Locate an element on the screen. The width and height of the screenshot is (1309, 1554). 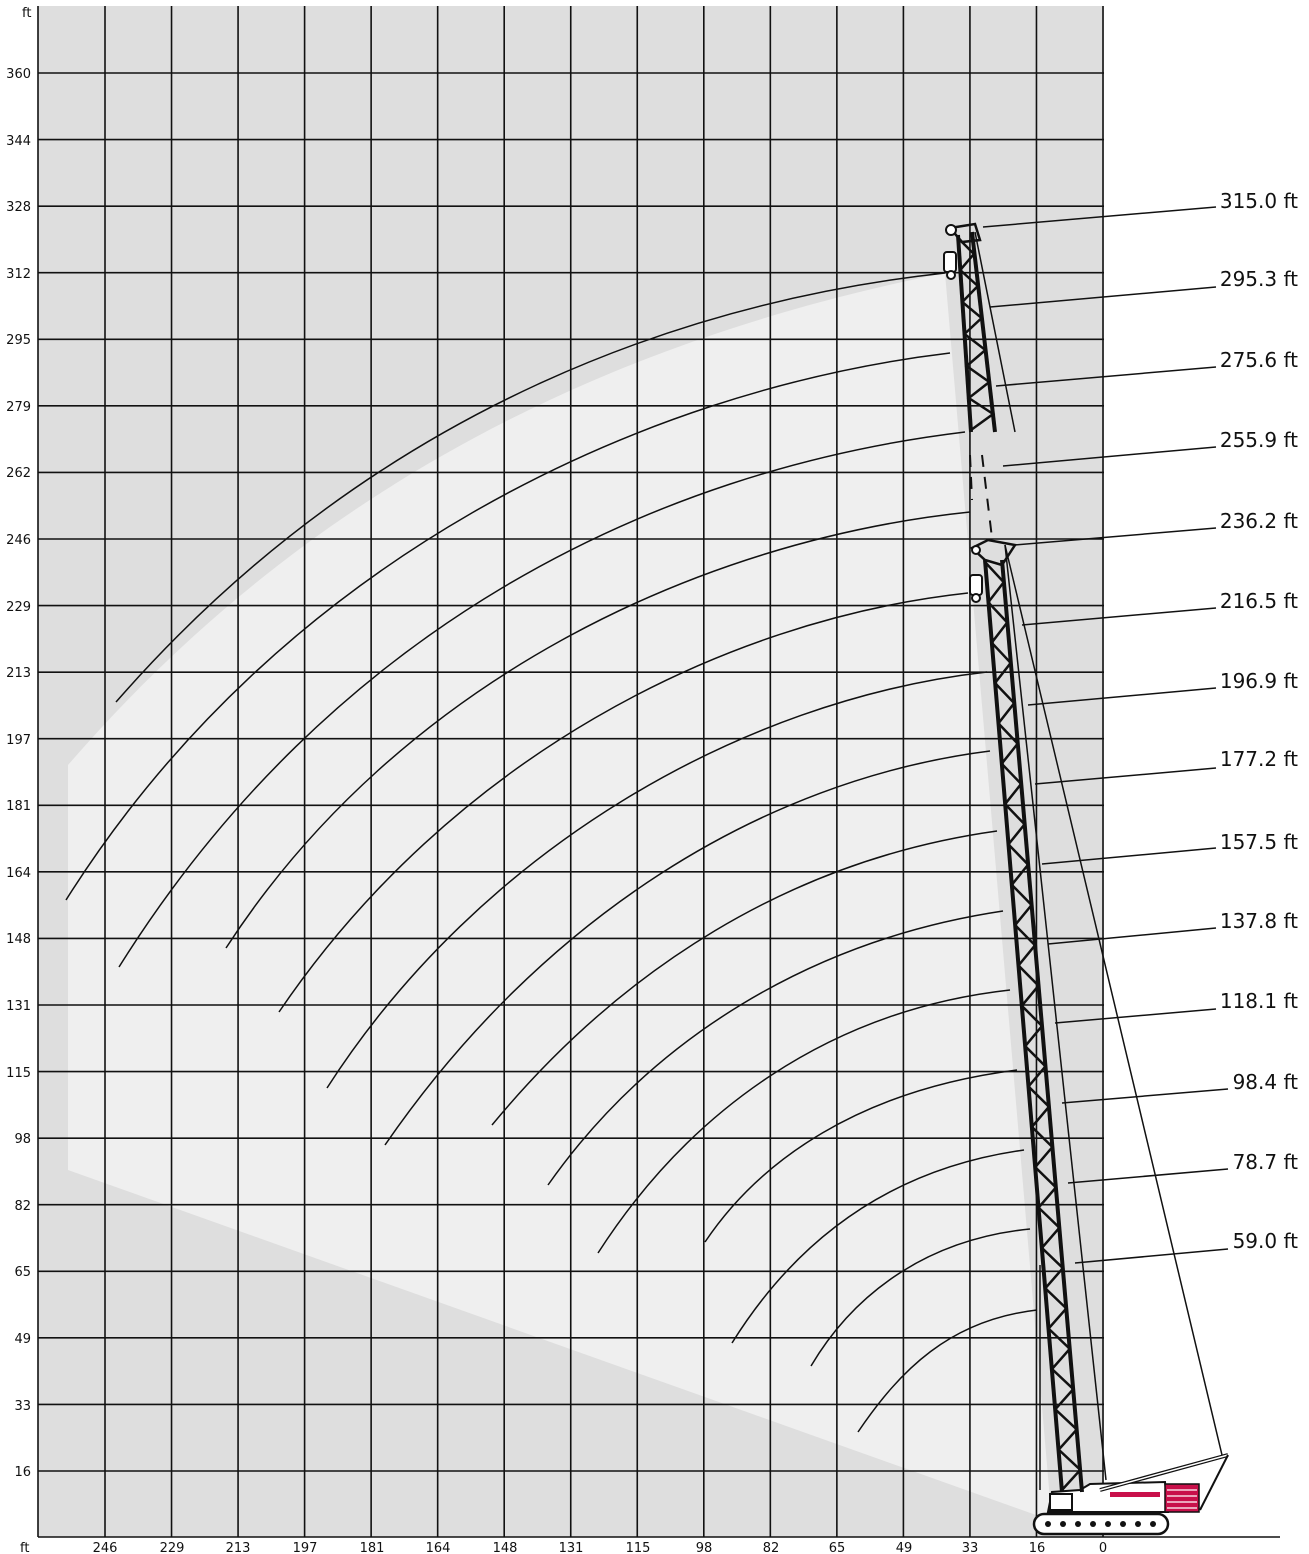
y-tick: 295 is located at coordinates (18, 340).